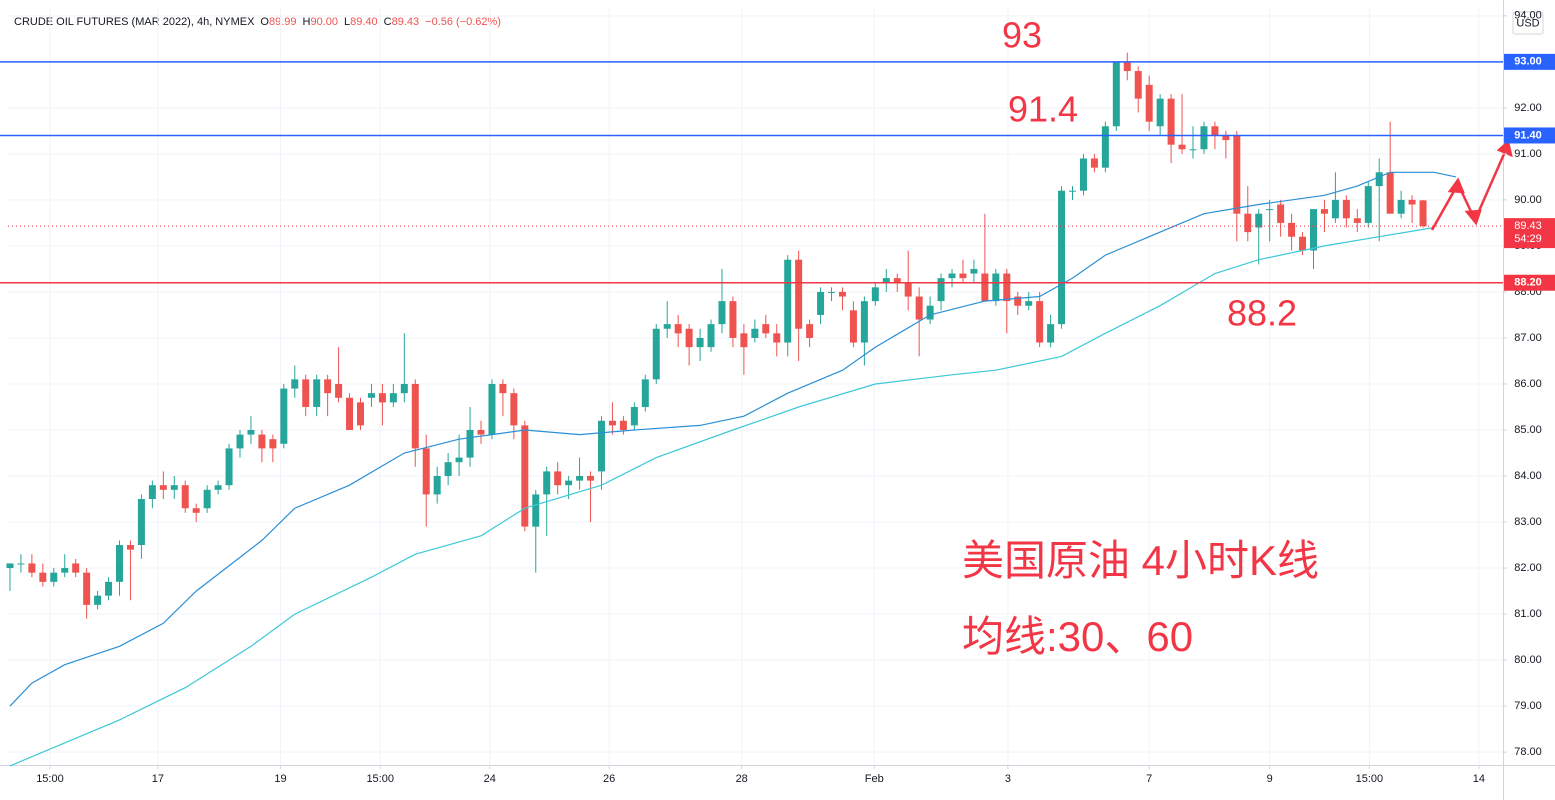 Image resolution: width=1555 pixels, height=800 pixels. Describe the element at coordinates (134, 22) in the screenshot. I see `symbol: CRUDE OIL FUTURES (MAR 2022), 4h, NYMEX` at that location.